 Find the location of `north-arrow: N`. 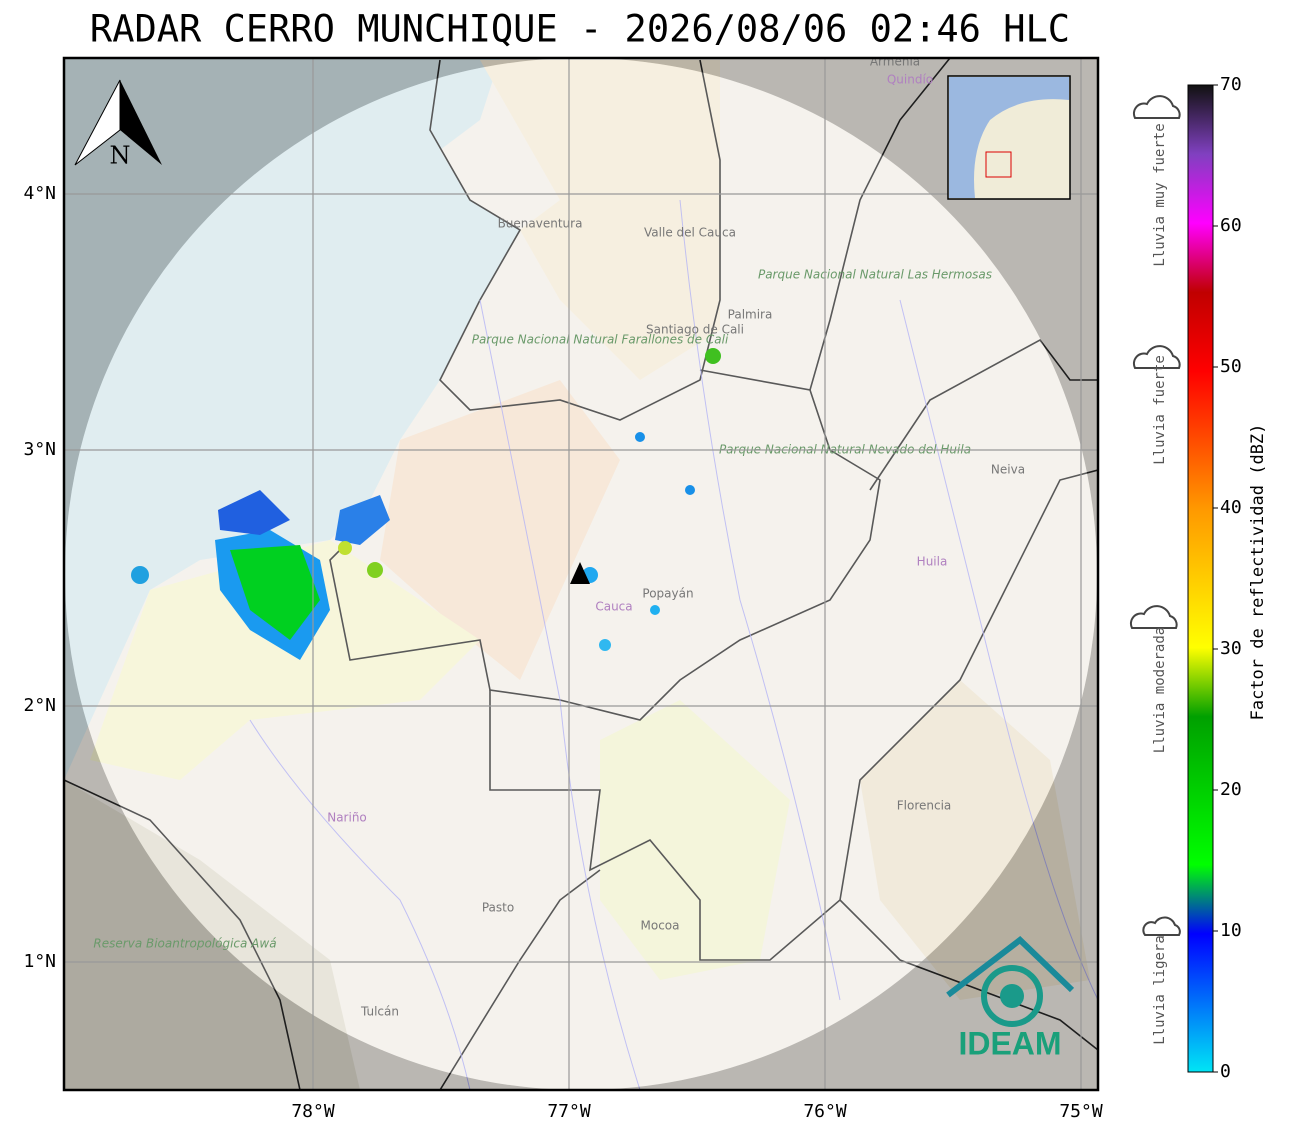

north-arrow: N is located at coordinates (118, 124).